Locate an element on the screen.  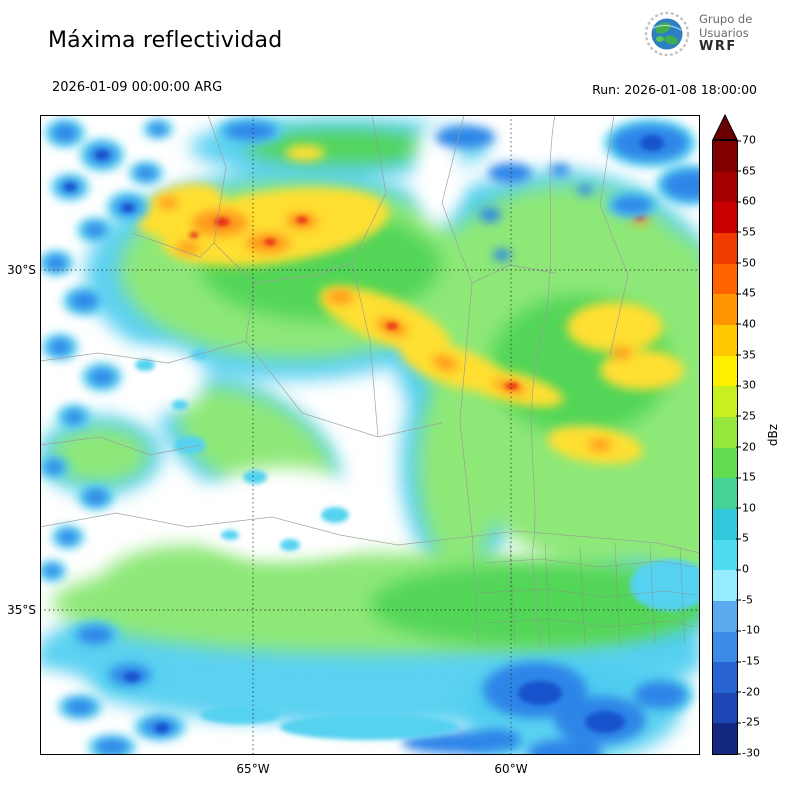
valid-time-label: 2026-01-09 00:00:00 ARG is located at coordinates (137, 87).